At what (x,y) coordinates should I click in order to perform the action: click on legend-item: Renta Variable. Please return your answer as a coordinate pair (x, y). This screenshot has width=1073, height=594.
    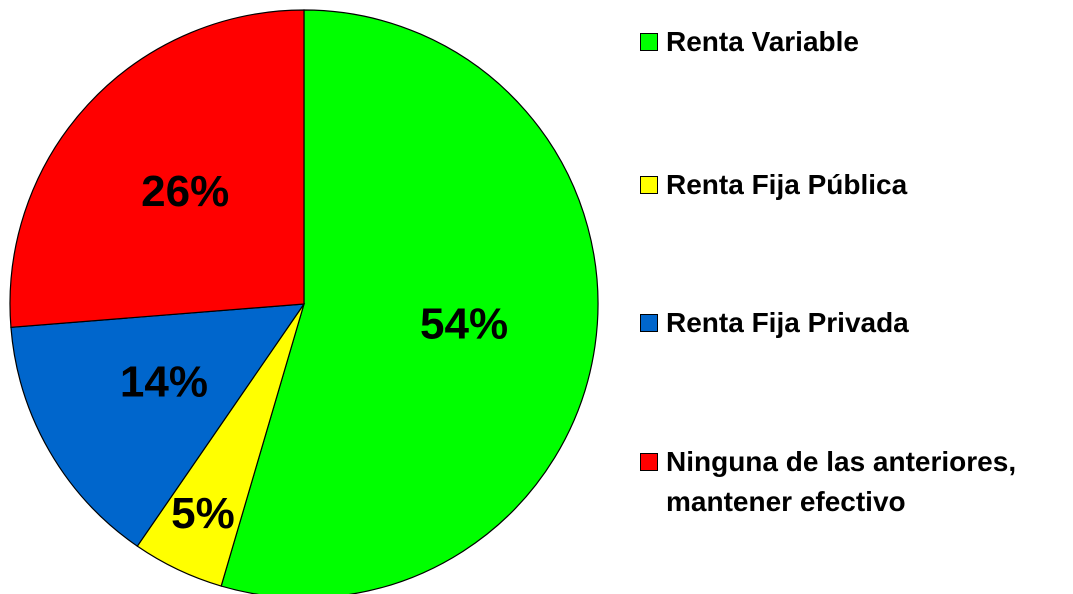
    Looking at the image, I should click on (838, 42).